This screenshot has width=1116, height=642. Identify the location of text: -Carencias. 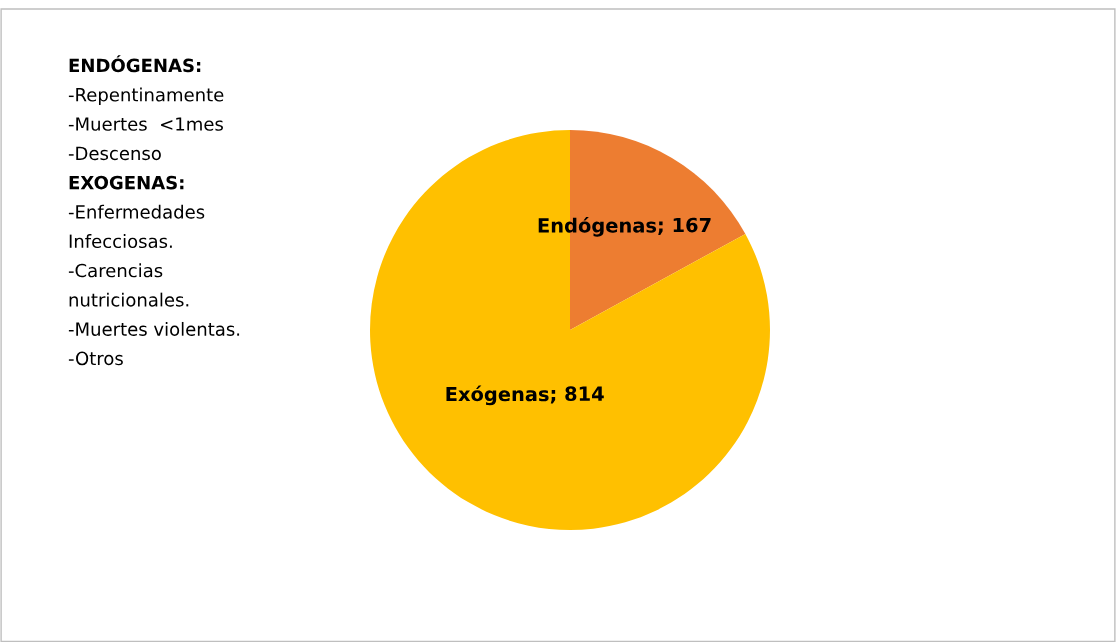
(115, 270).